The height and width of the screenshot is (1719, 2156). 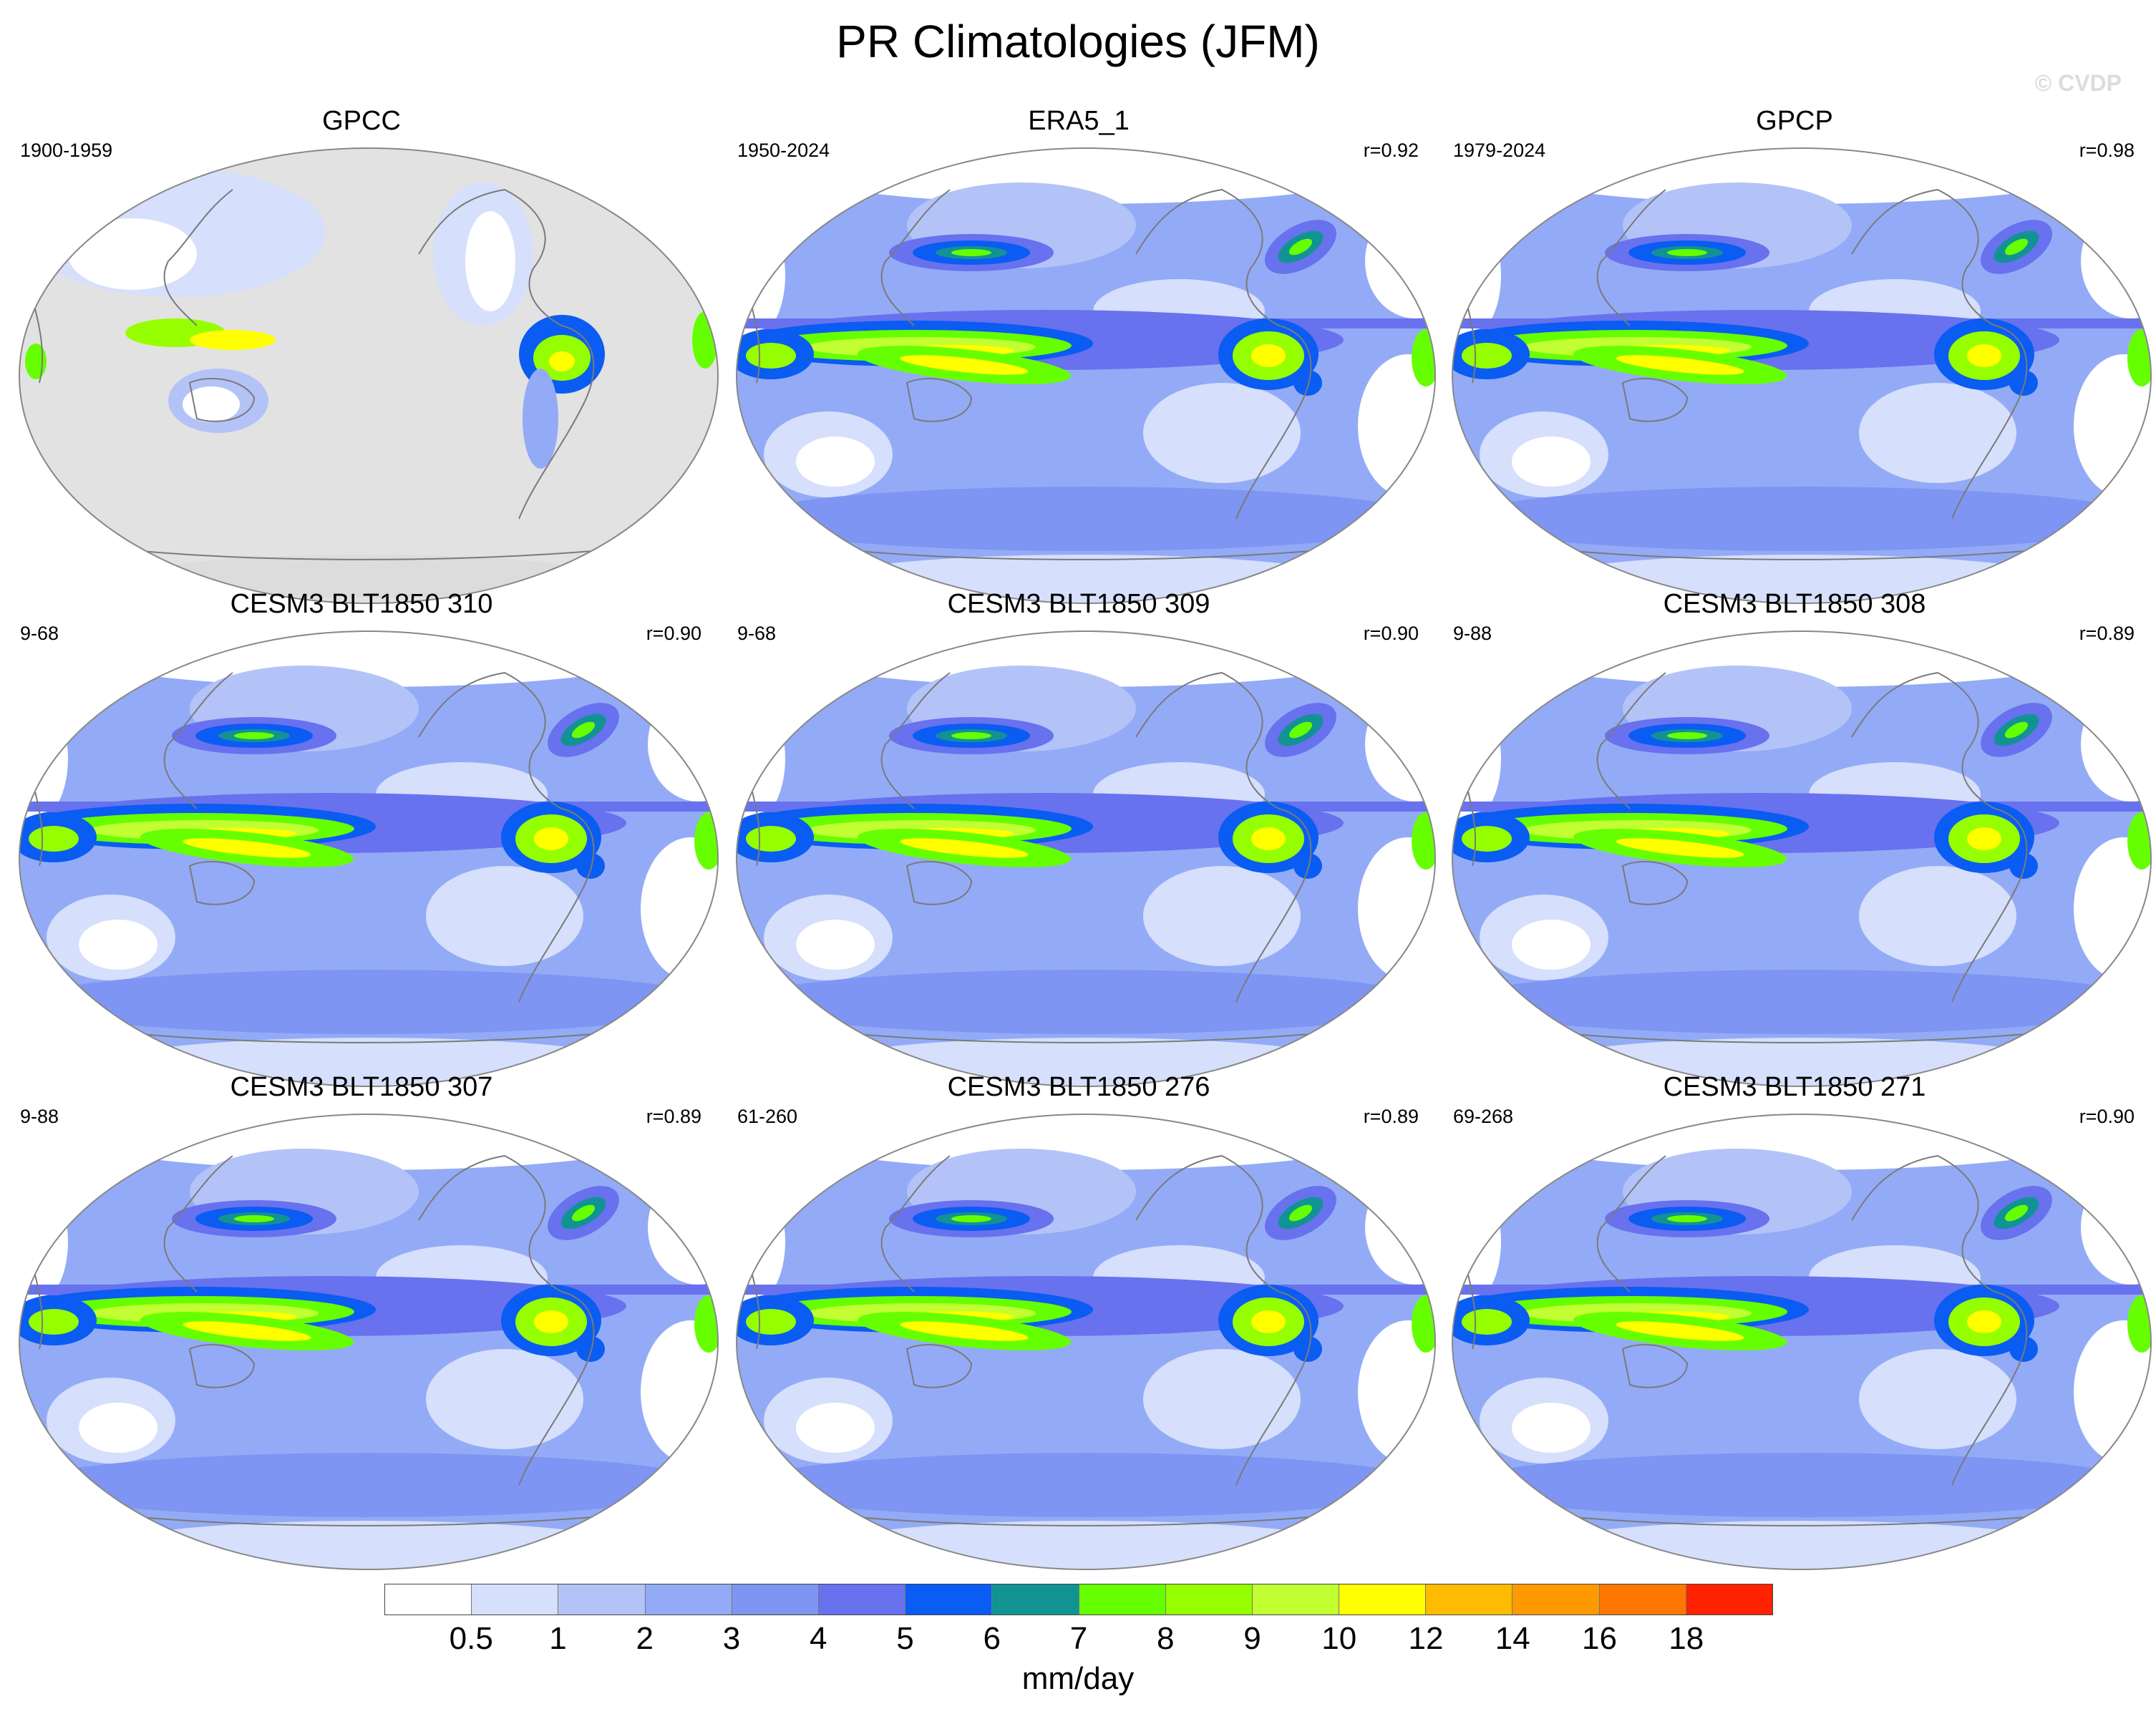 What do you see at coordinates (1499, 150) in the screenshot?
I see `panel-period: 1979-2024` at bounding box center [1499, 150].